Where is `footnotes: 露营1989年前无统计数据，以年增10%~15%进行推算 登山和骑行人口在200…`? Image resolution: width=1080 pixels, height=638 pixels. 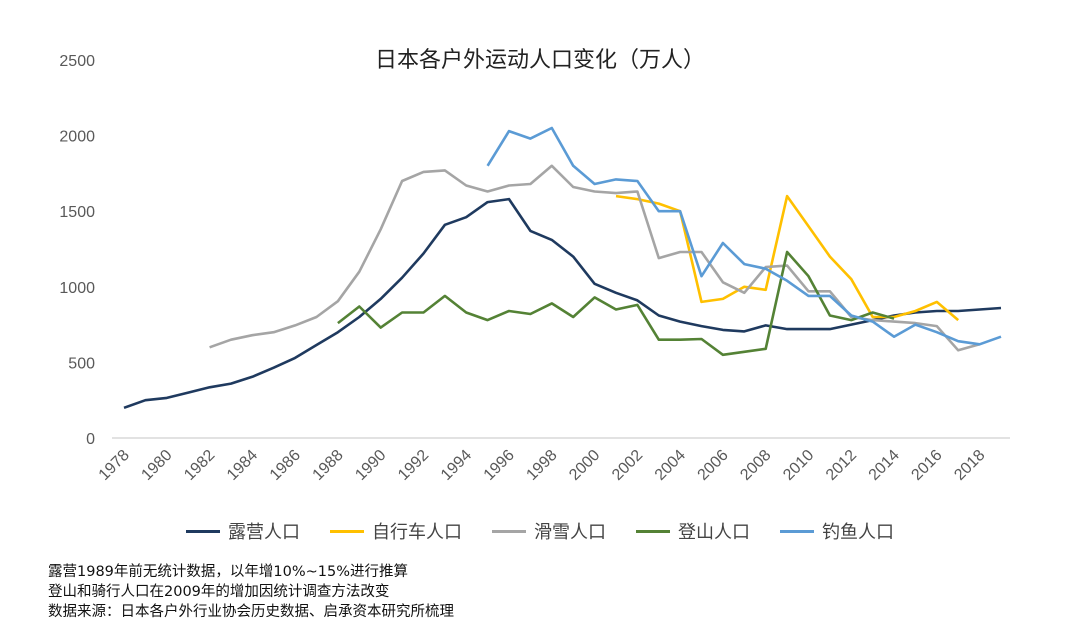
footnotes: 露营1989年前无统计数据，以年增10%~15%进行推算 登山和骑行人口在200… is located at coordinates (251, 592).